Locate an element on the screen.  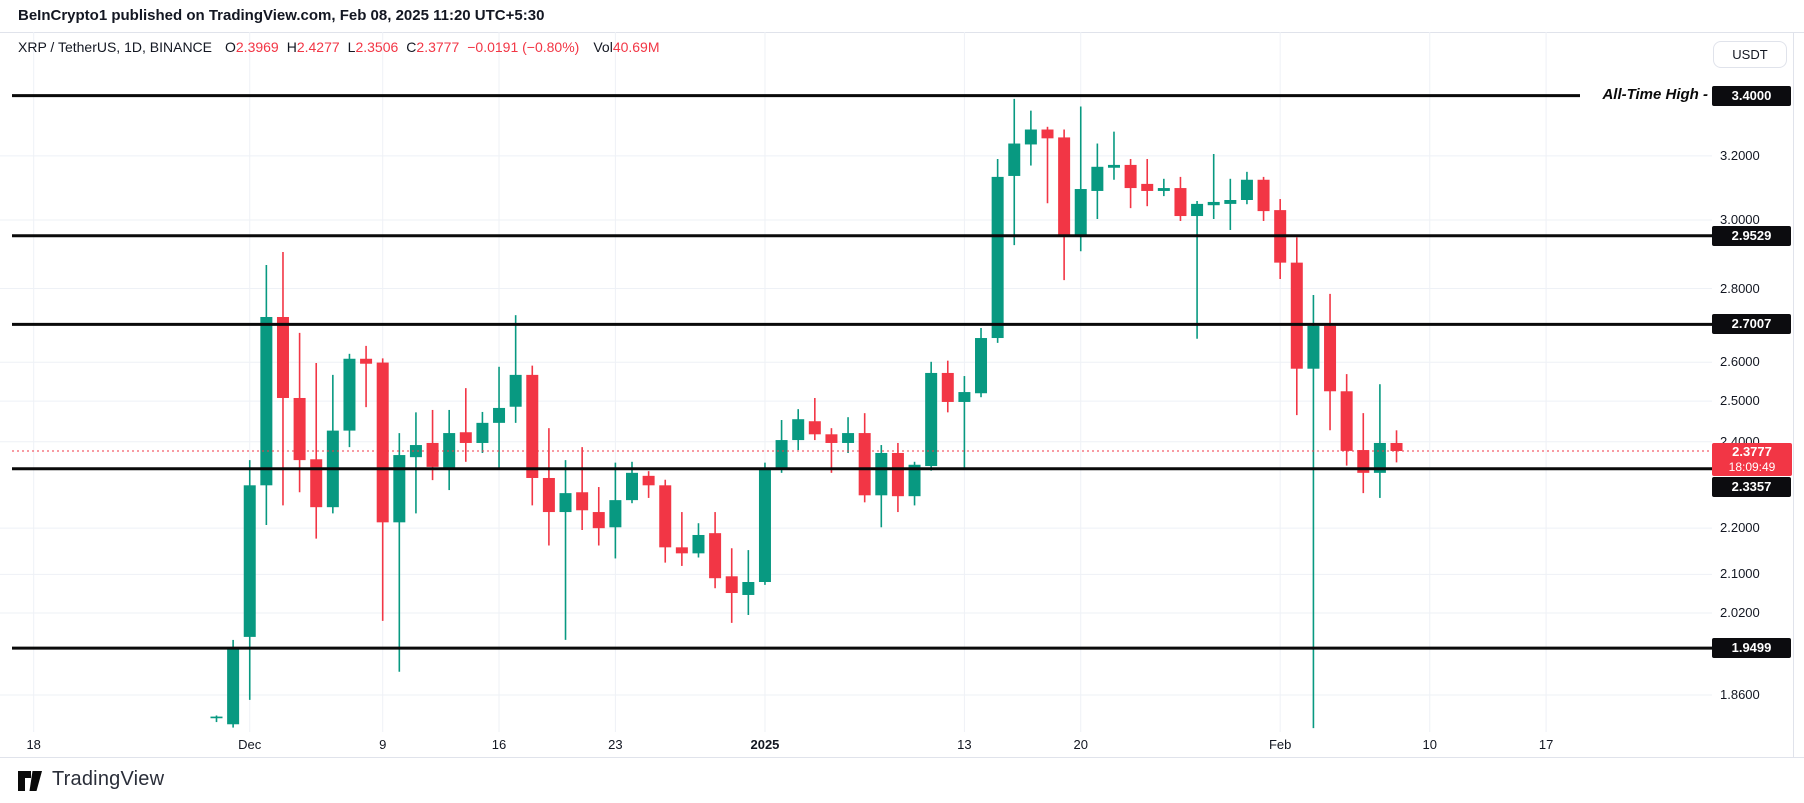
time-axis: 18 Dec 9 16 23 2025 13 20 Feb 10 17 is located at coordinates (856, 744).